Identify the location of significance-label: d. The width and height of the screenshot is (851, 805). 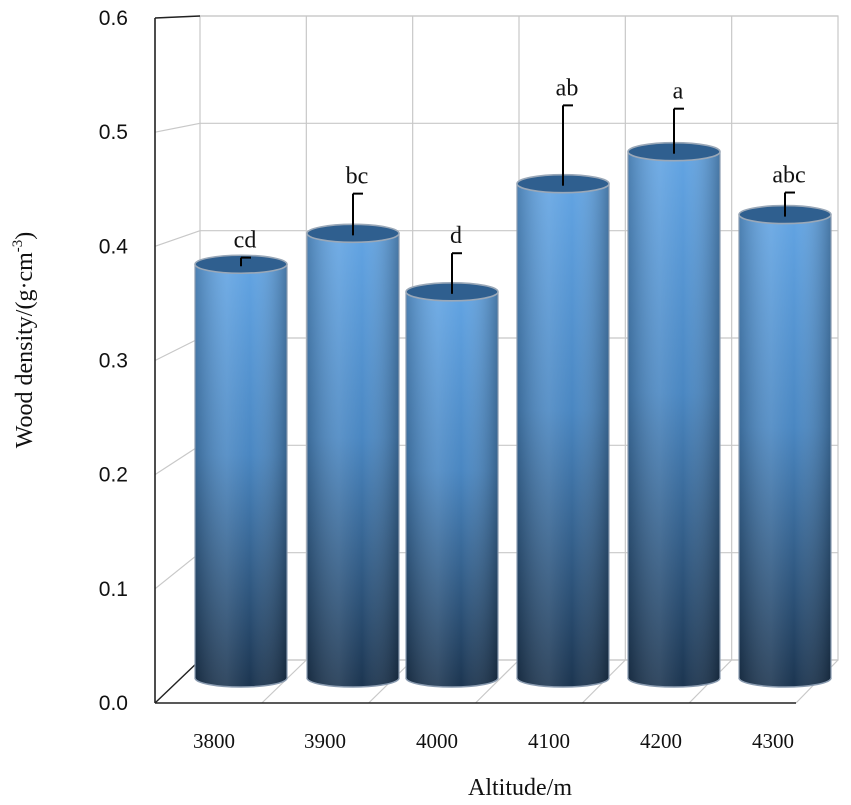
(456, 236).